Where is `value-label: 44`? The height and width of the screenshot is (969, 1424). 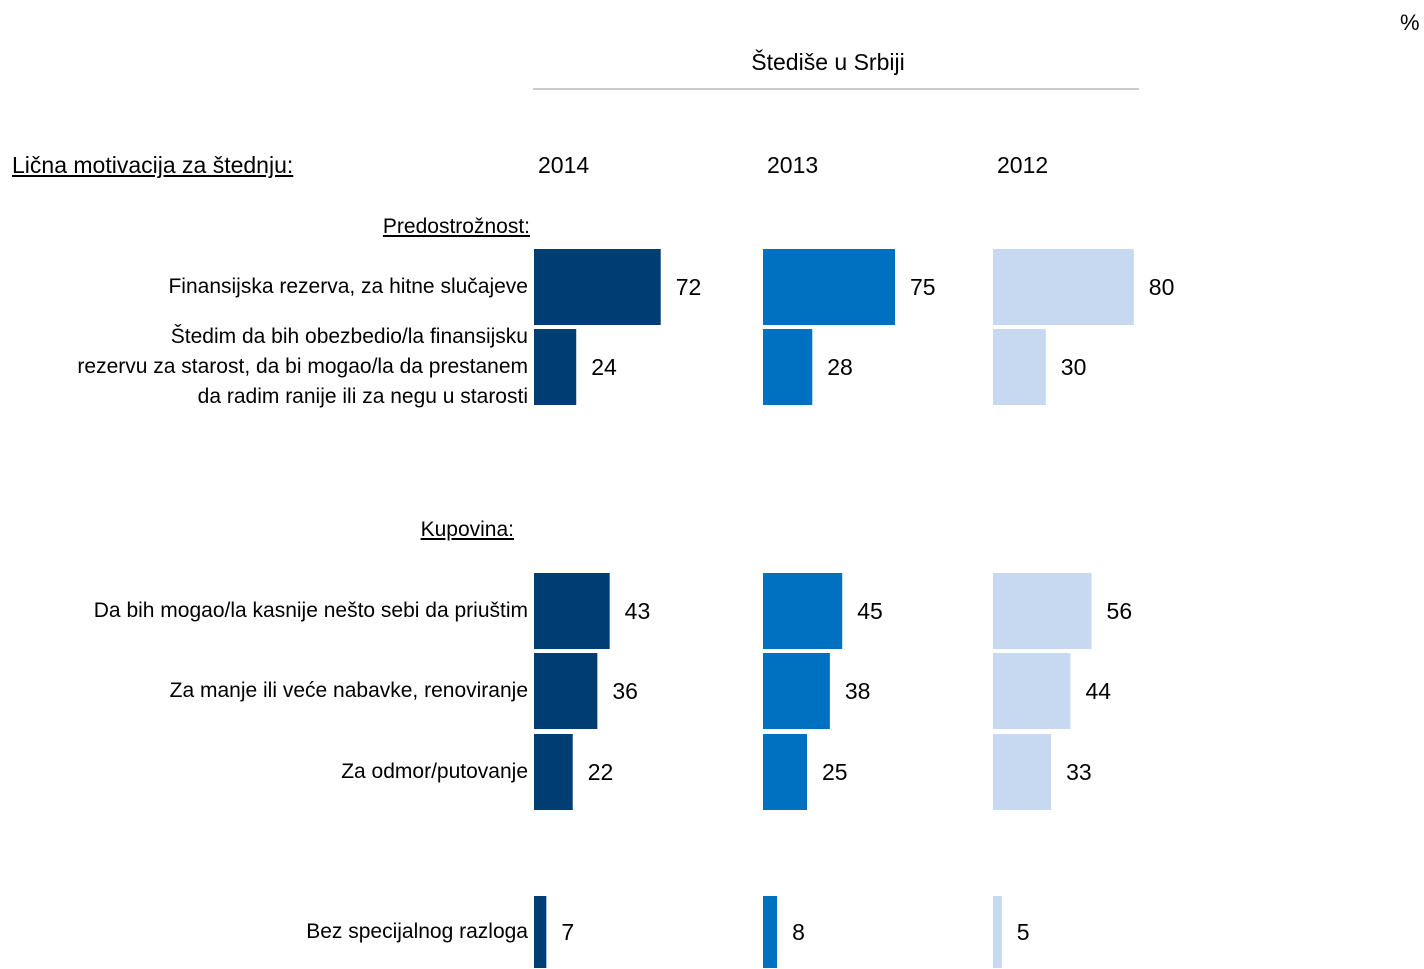 value-label: 44 is located at coordinates (1098, 691).